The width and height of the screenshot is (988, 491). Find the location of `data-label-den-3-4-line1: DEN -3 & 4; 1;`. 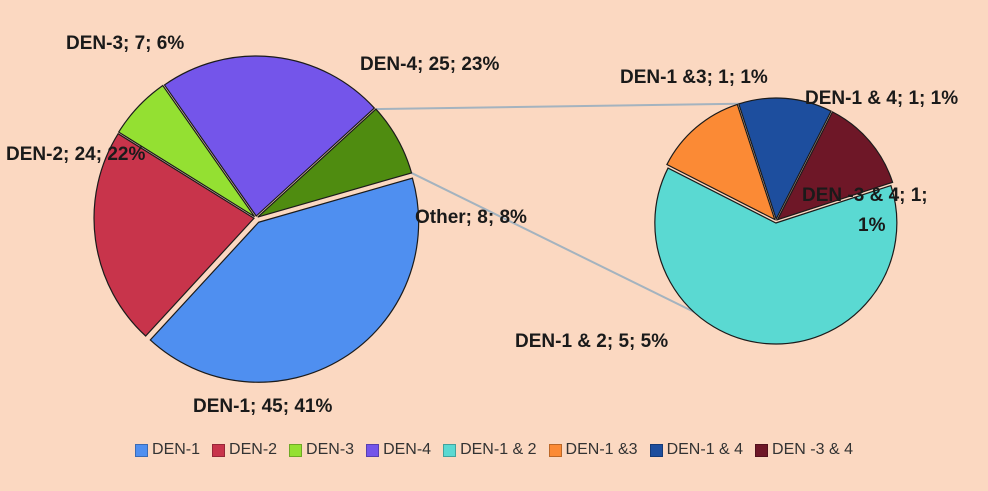

data-label-den-3-4-line1: DEN -3 & 4; 1; is located at coordinates (865, 195).